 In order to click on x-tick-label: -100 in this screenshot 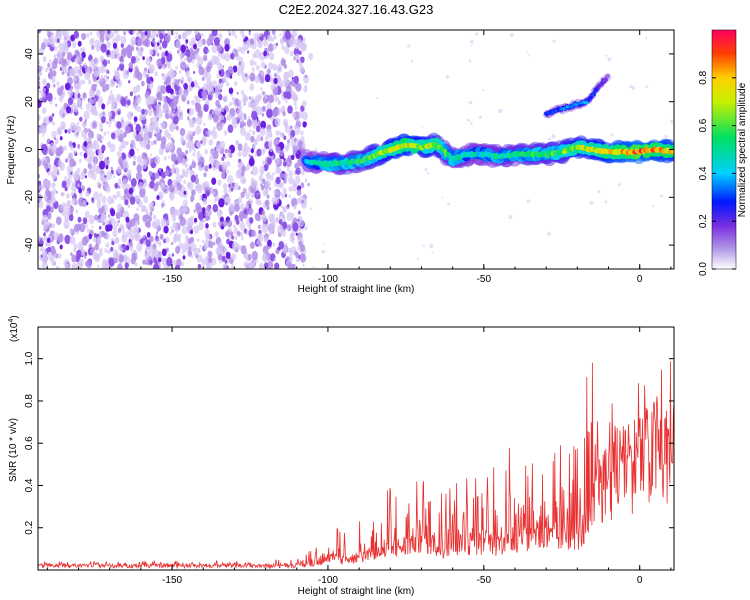, I will do `click(328, 580)`.